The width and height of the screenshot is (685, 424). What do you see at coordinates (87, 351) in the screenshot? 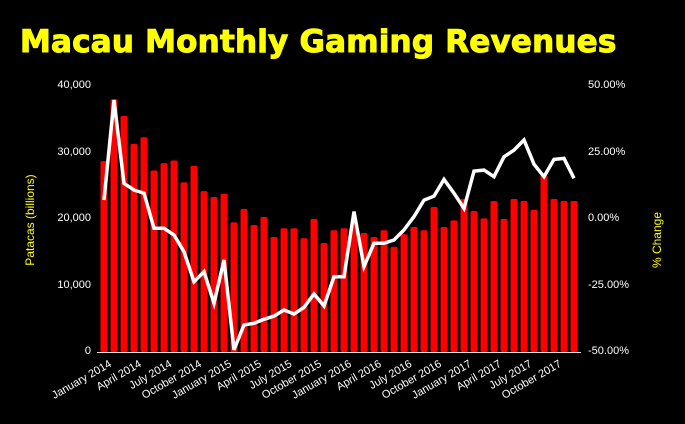
I see `left-axis-tick-label: 0` at bounding box center [87, 351].